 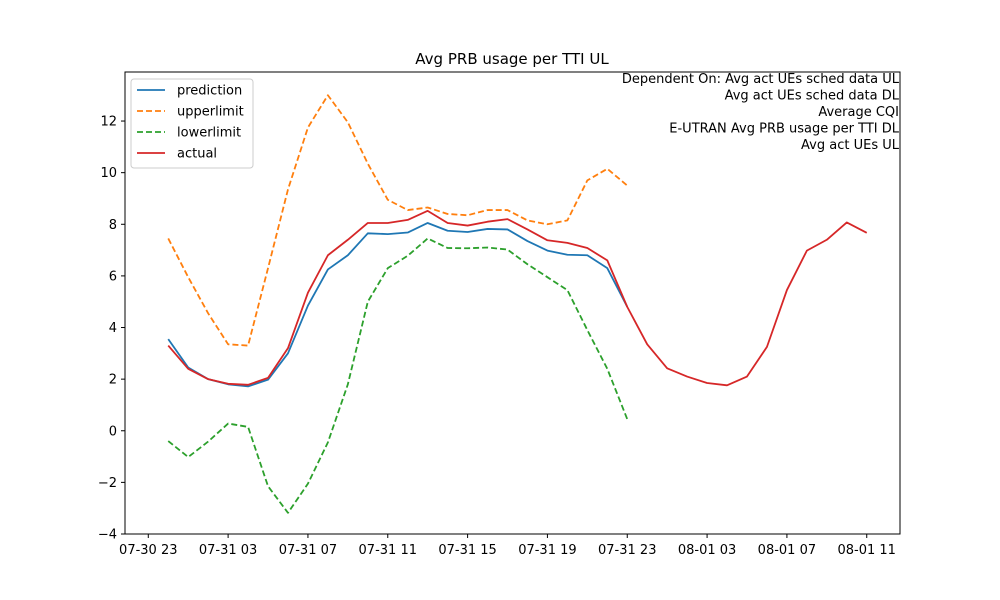 I want to click on y-tick-label: 8, so click(x=113, y=225).